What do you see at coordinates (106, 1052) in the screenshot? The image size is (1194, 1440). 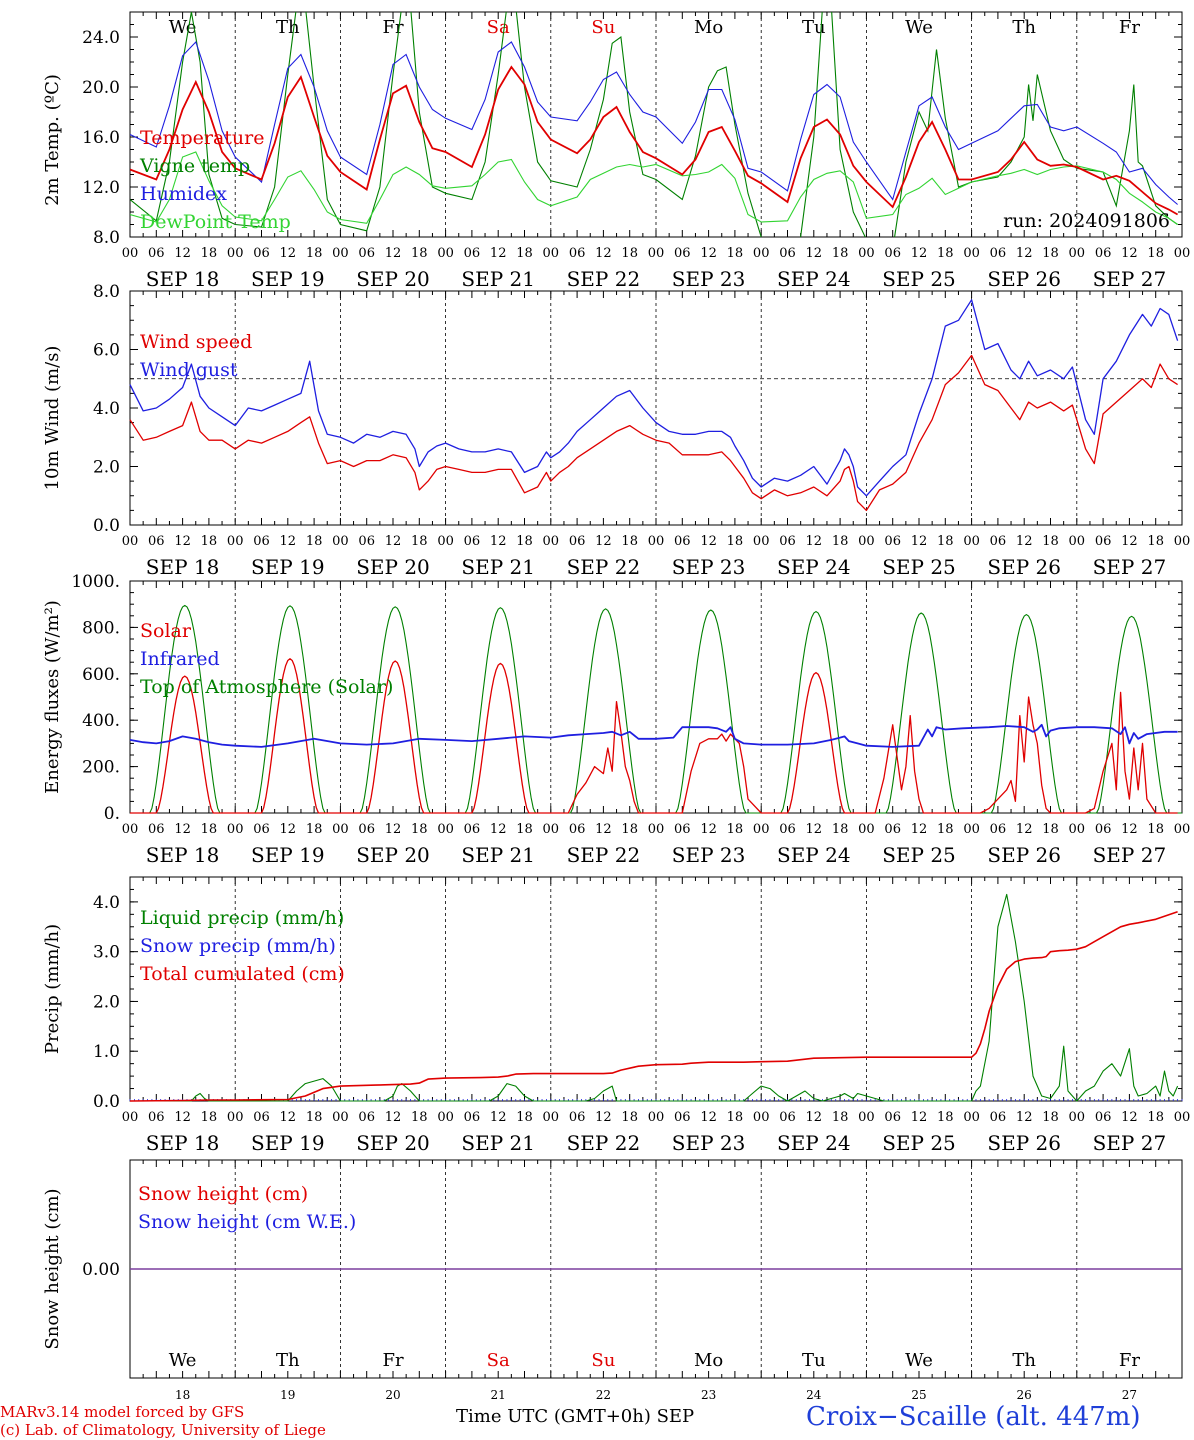 I see `y-tick-label: 1.0` at bounding box center [106, 1052].